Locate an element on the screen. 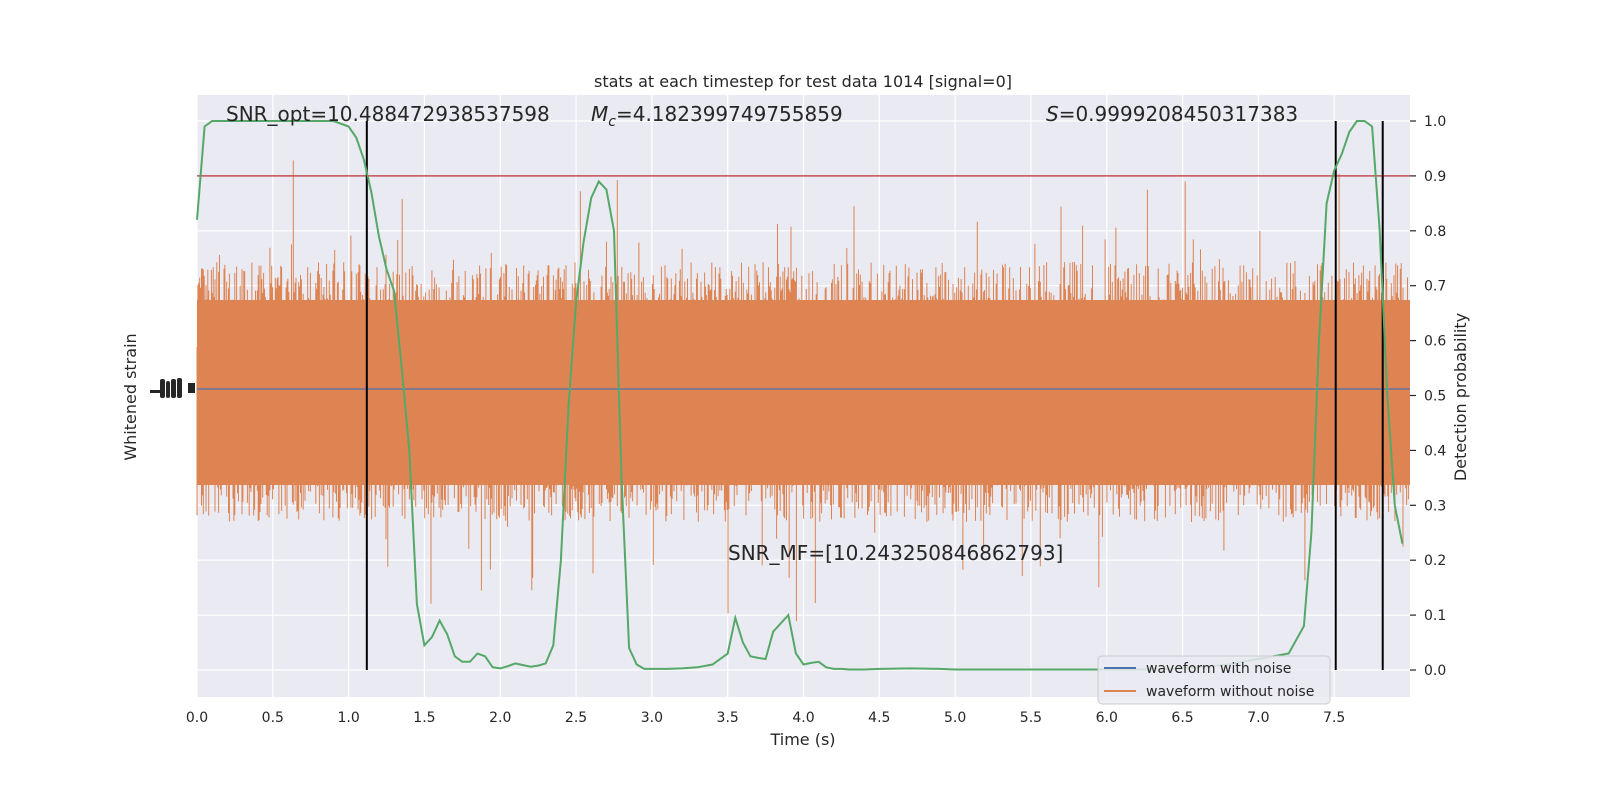  snr-mf-annotation: SNR_MF=[10.243250846862793] is located at coordinates (895, 553).